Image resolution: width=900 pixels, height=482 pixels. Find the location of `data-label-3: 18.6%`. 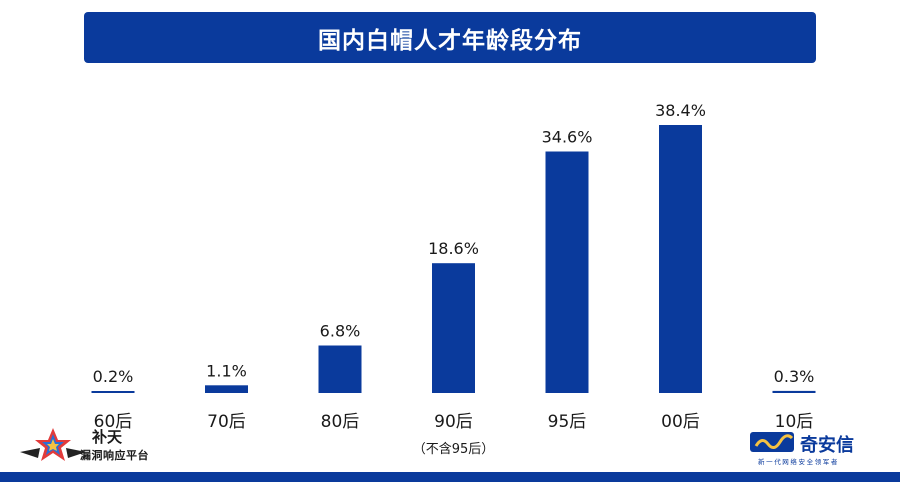

data-label-3: 18.6% is located at coordinates (453, 248).